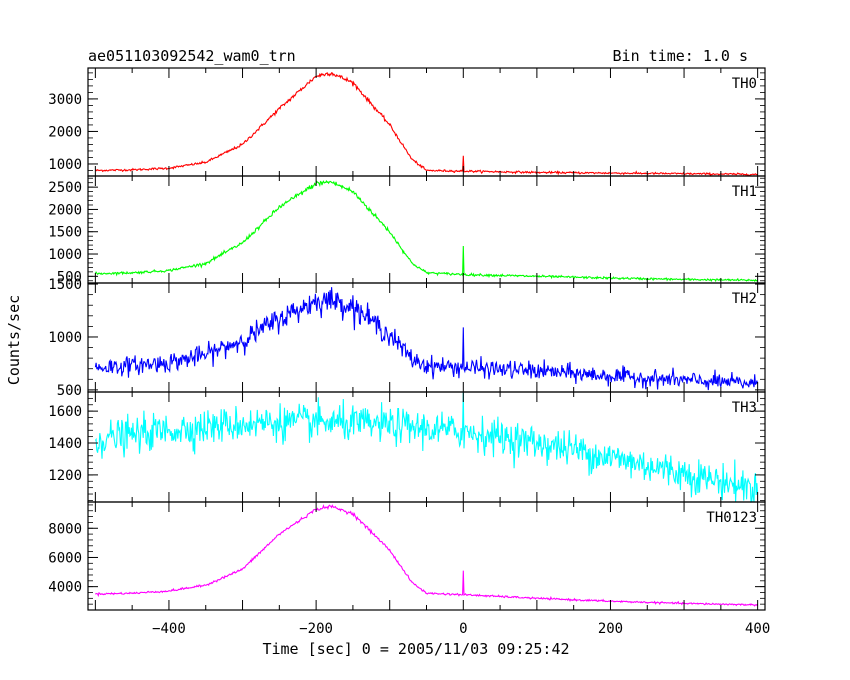 This screenshot has height=680, width=850. What do you see at coordinates (192, 56) in the screenshot?
I see `figure-title: ae051103092542_wam0_trn` at bounding box center [192, 56].